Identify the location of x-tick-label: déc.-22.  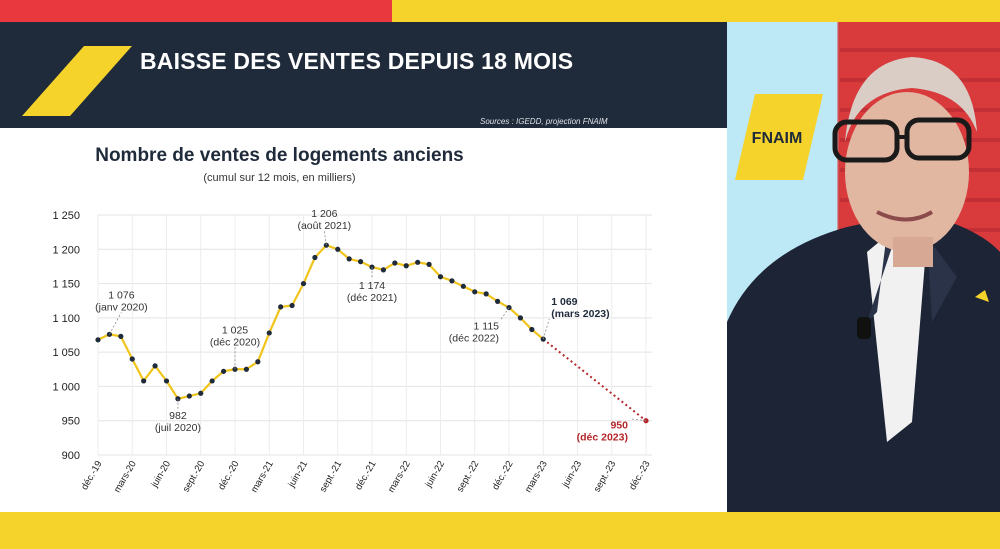
(502, 475).